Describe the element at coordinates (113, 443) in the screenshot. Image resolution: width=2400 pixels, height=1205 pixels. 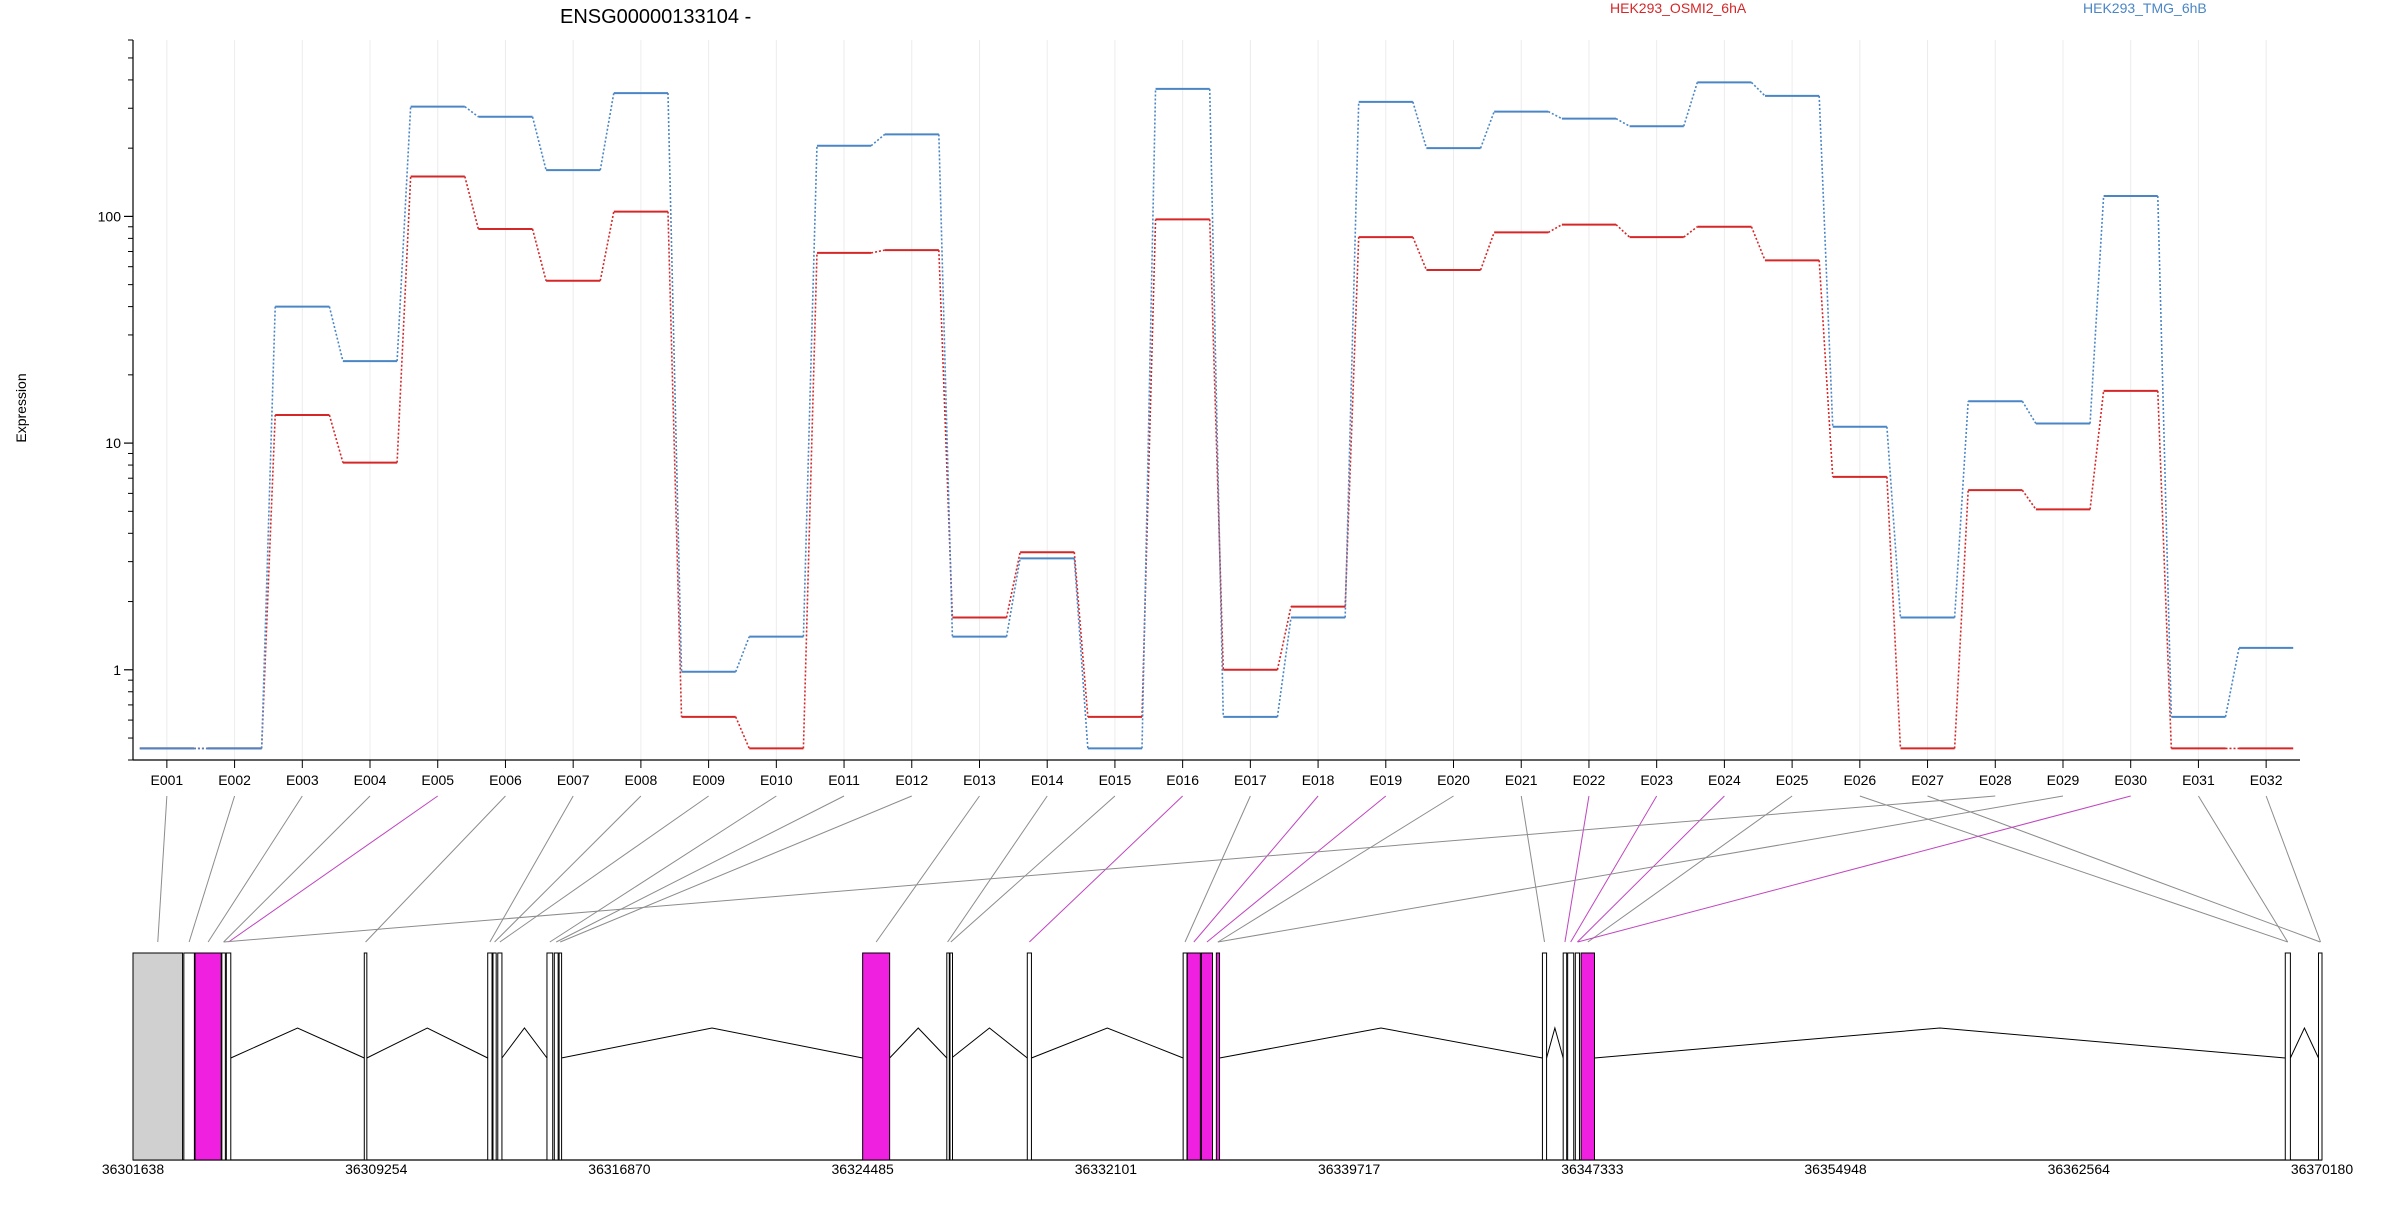
I see `y-tick-label: 10` at that location.